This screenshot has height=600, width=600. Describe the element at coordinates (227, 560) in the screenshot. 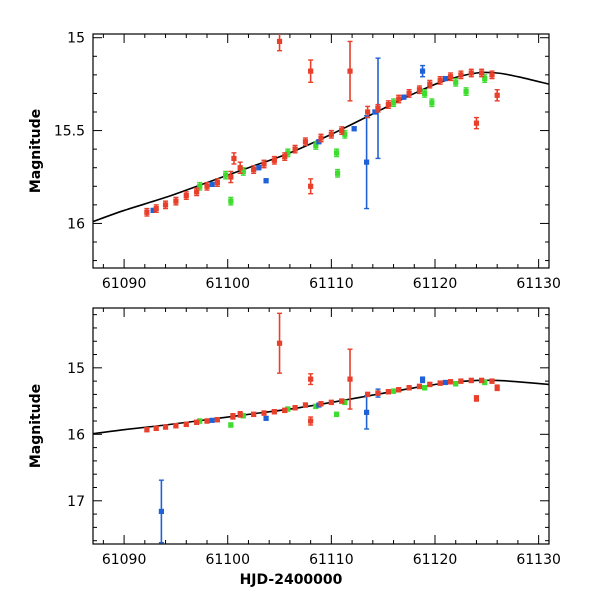

I see `x-tick-label: 61100` at that location.